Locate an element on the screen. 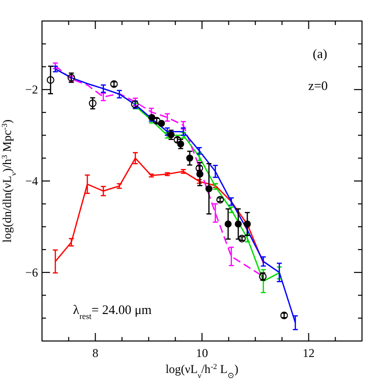 Image resolution: width=382 pixels, height=382 pixels. annotation: (a) is located at coordinates (320, 53).